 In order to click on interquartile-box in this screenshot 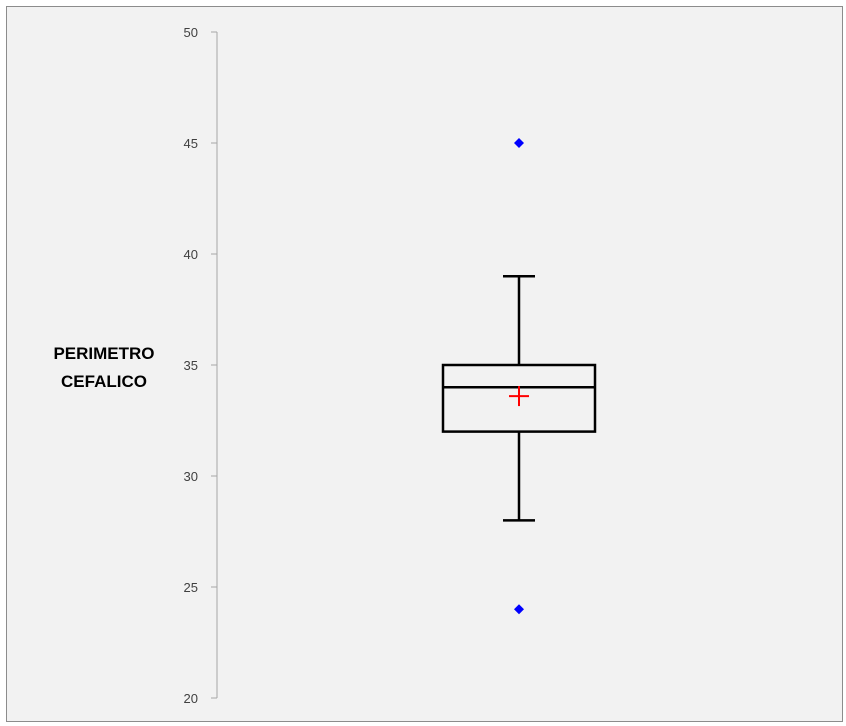, I will do `click(519, 398)`.